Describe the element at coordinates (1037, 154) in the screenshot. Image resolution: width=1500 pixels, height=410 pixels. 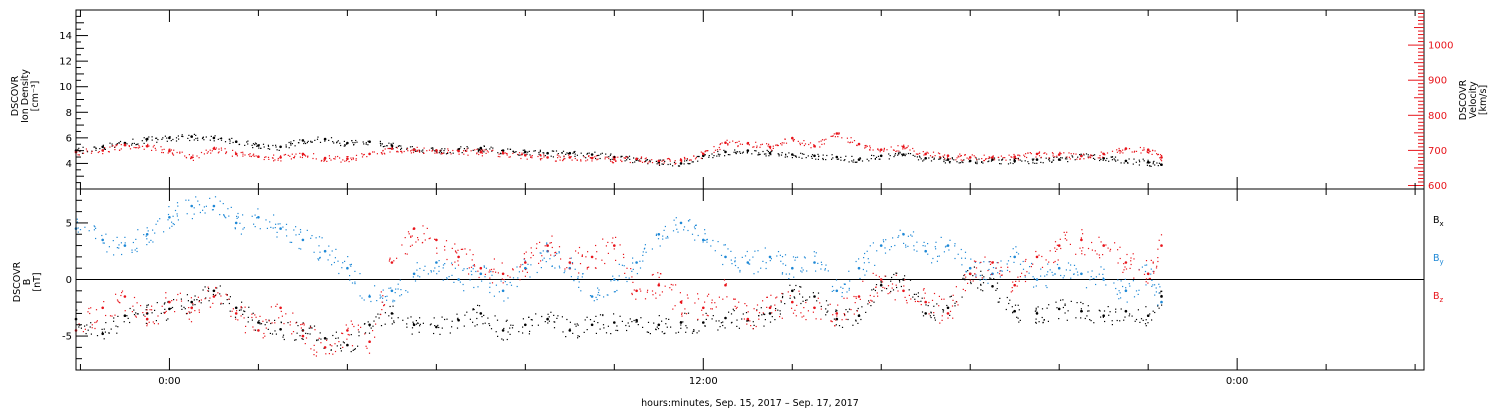
I see `velocity-series-point` at that location.